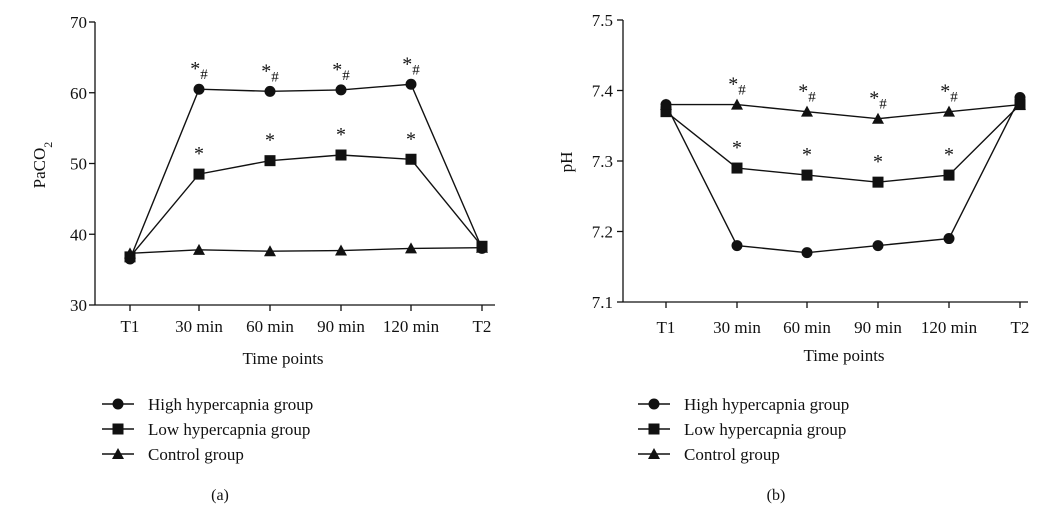 The image size is (1044, 508). What do you see at coordinates (78, 305) in the screenshot?
I see `panel-a-y-tick-label: 30` at bounding box center [78, 305].